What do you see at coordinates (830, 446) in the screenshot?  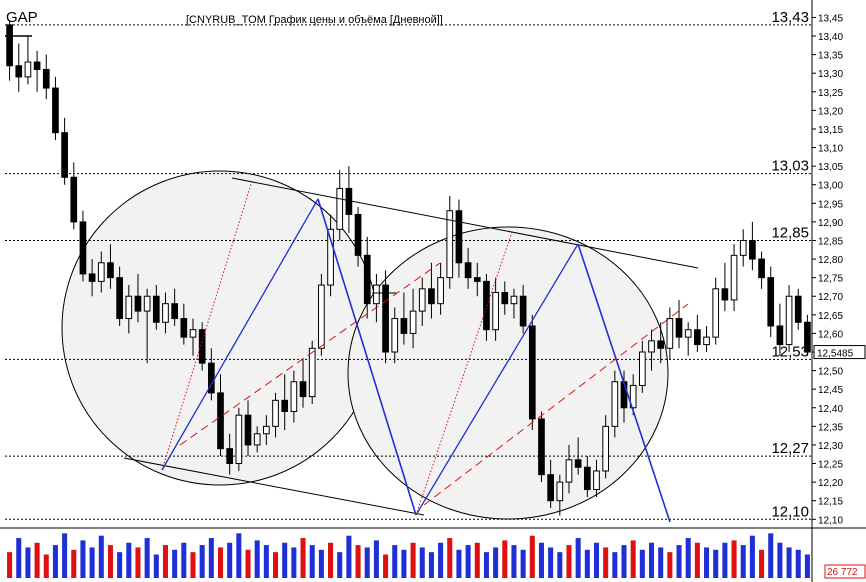 I see `axis-tick-label-23: 12,30` at bounding box center [830, 446].